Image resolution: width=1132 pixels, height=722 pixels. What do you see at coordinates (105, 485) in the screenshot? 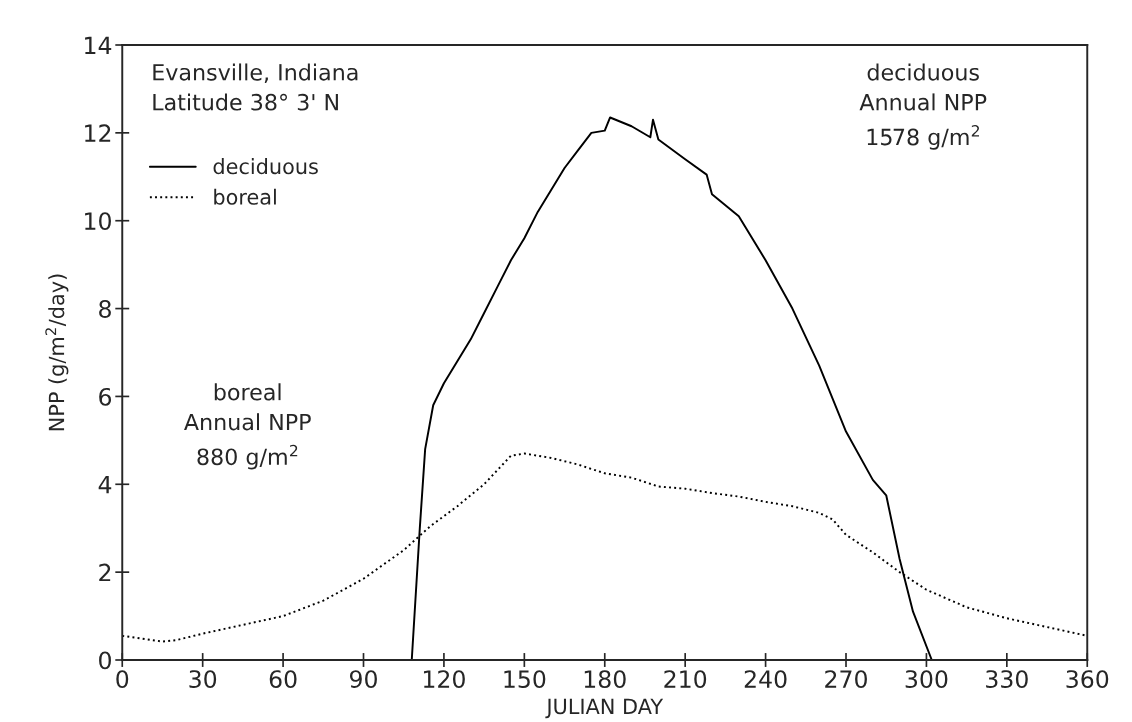
I see `y-tick-label: 4` at bounding box center [105, 485].